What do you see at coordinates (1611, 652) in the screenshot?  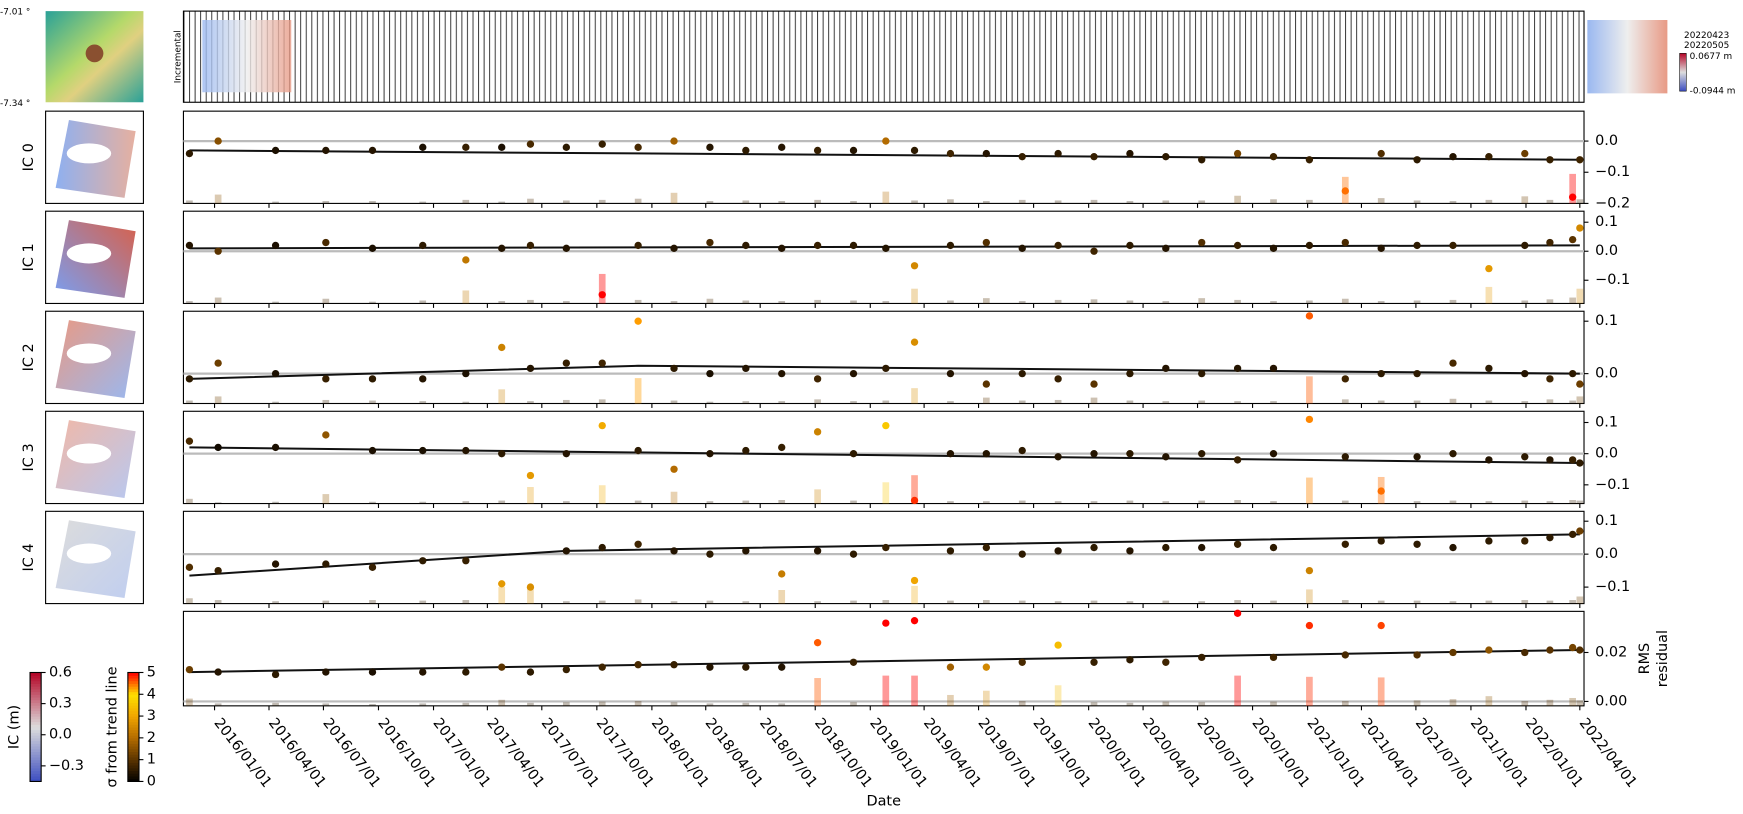 I see `y-tick-label: 0.02` at bounding box center [1611, 652].